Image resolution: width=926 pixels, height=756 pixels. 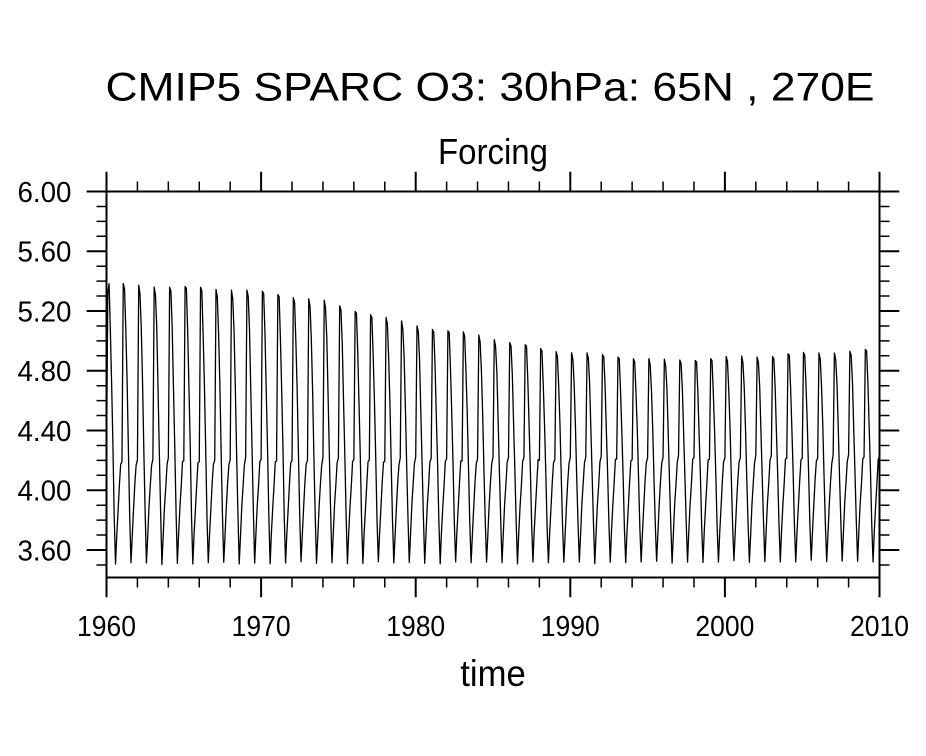 I want to click on svg-text: 5.60, so click(x=45, y=253).